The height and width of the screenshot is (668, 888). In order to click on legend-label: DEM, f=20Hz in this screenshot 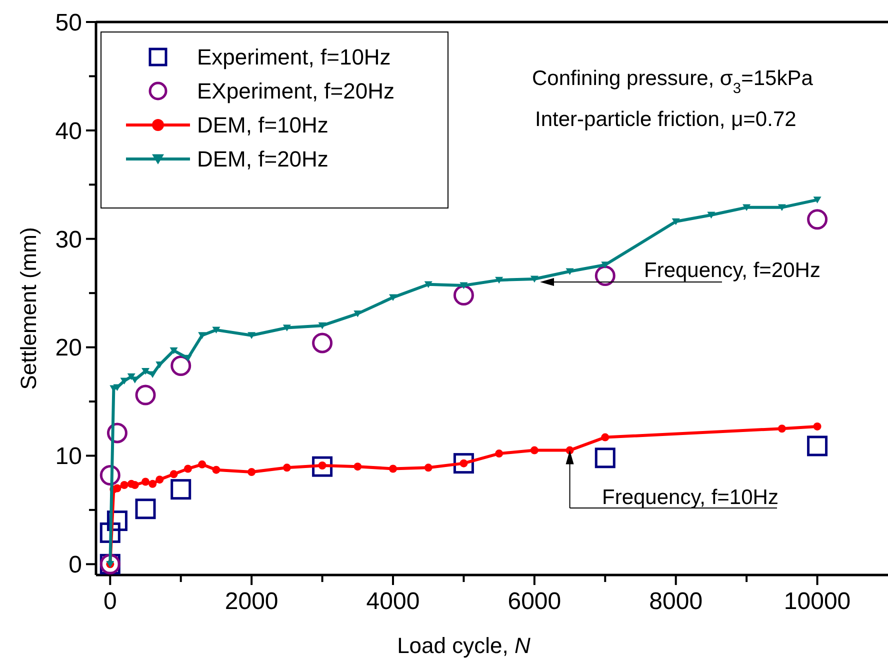, I will do `click(262, 159)`.